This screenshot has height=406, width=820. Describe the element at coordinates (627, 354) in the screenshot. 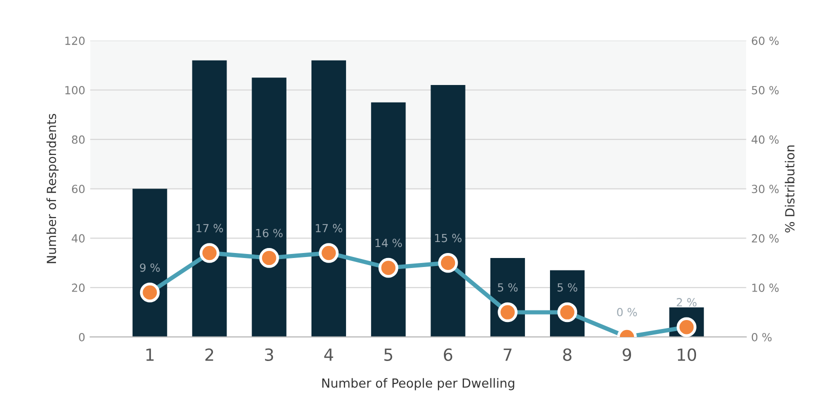

I see `x-tick-label: 9` at that location.